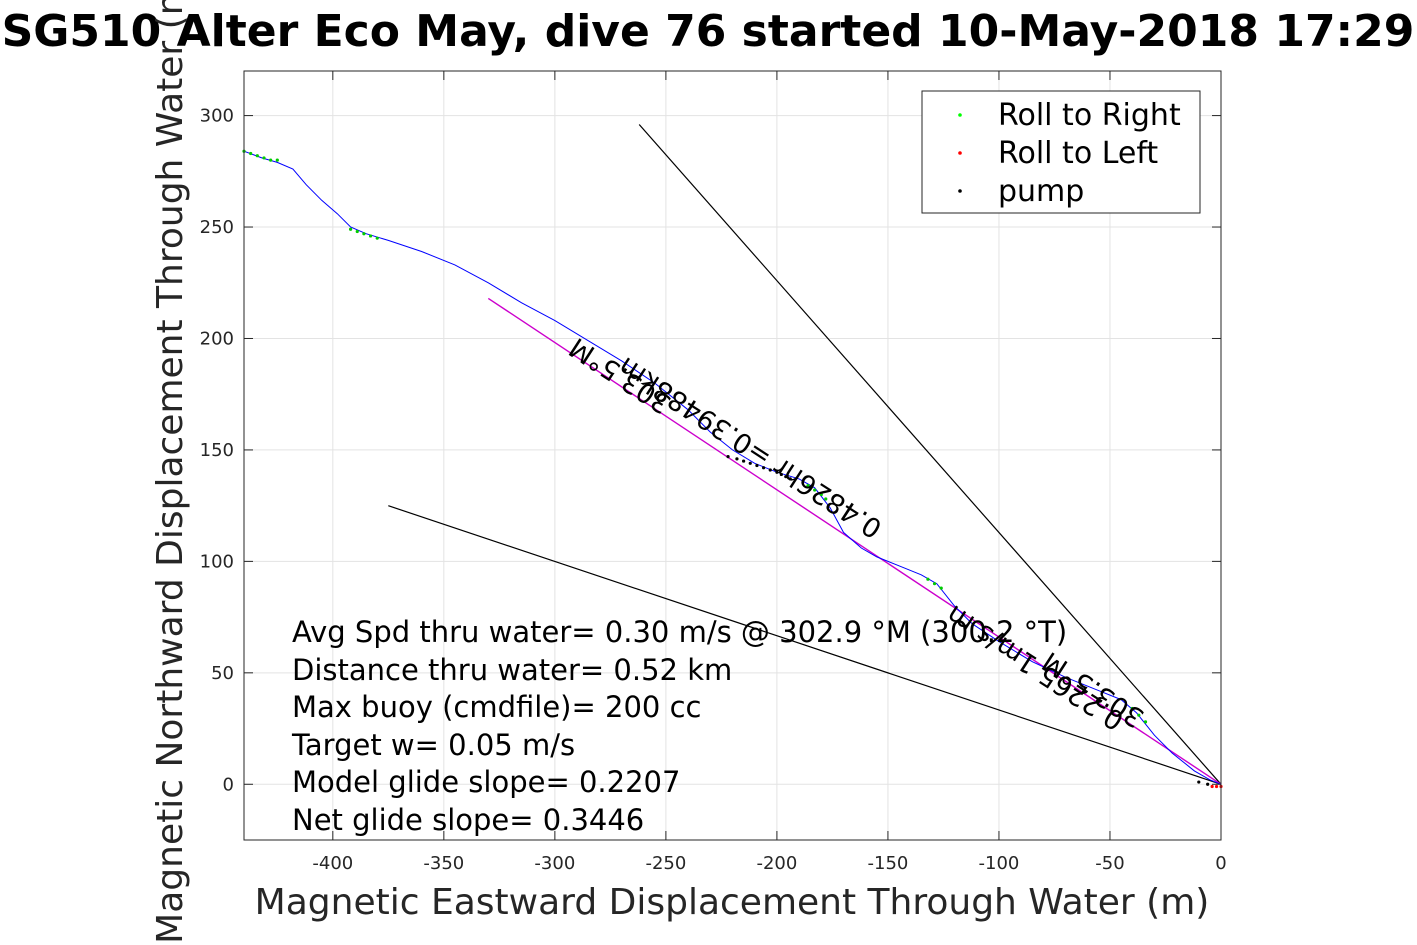  What do you see at coordinates (468, 820) in the screenshot?
I see `annotation-net-glide: Net glide slope= 0.3446` at bounding box center [468, 820].